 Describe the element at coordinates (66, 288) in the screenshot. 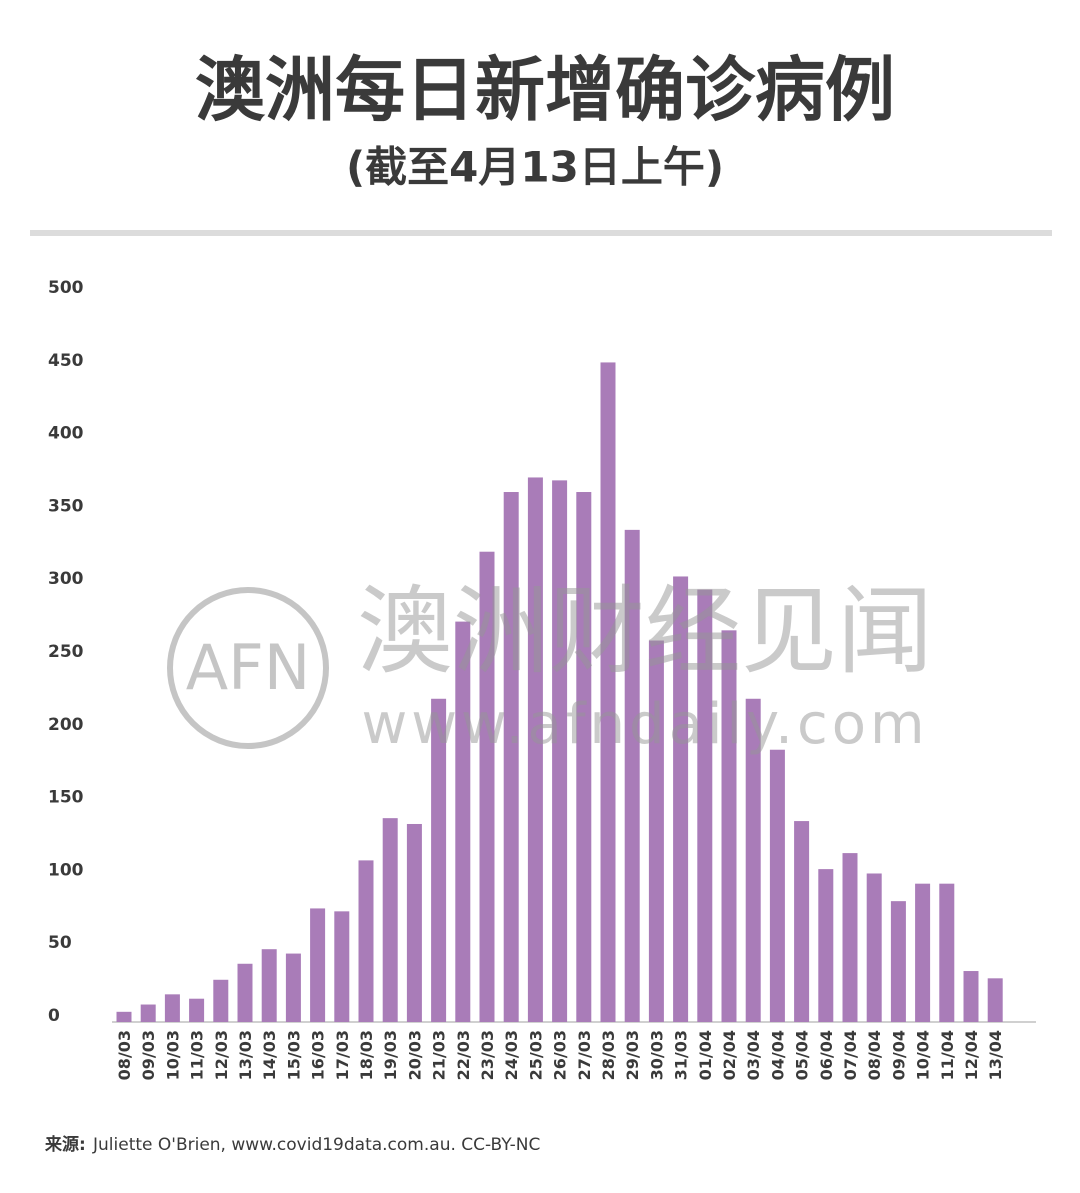

I see `y-tick-label: 500` at that location.